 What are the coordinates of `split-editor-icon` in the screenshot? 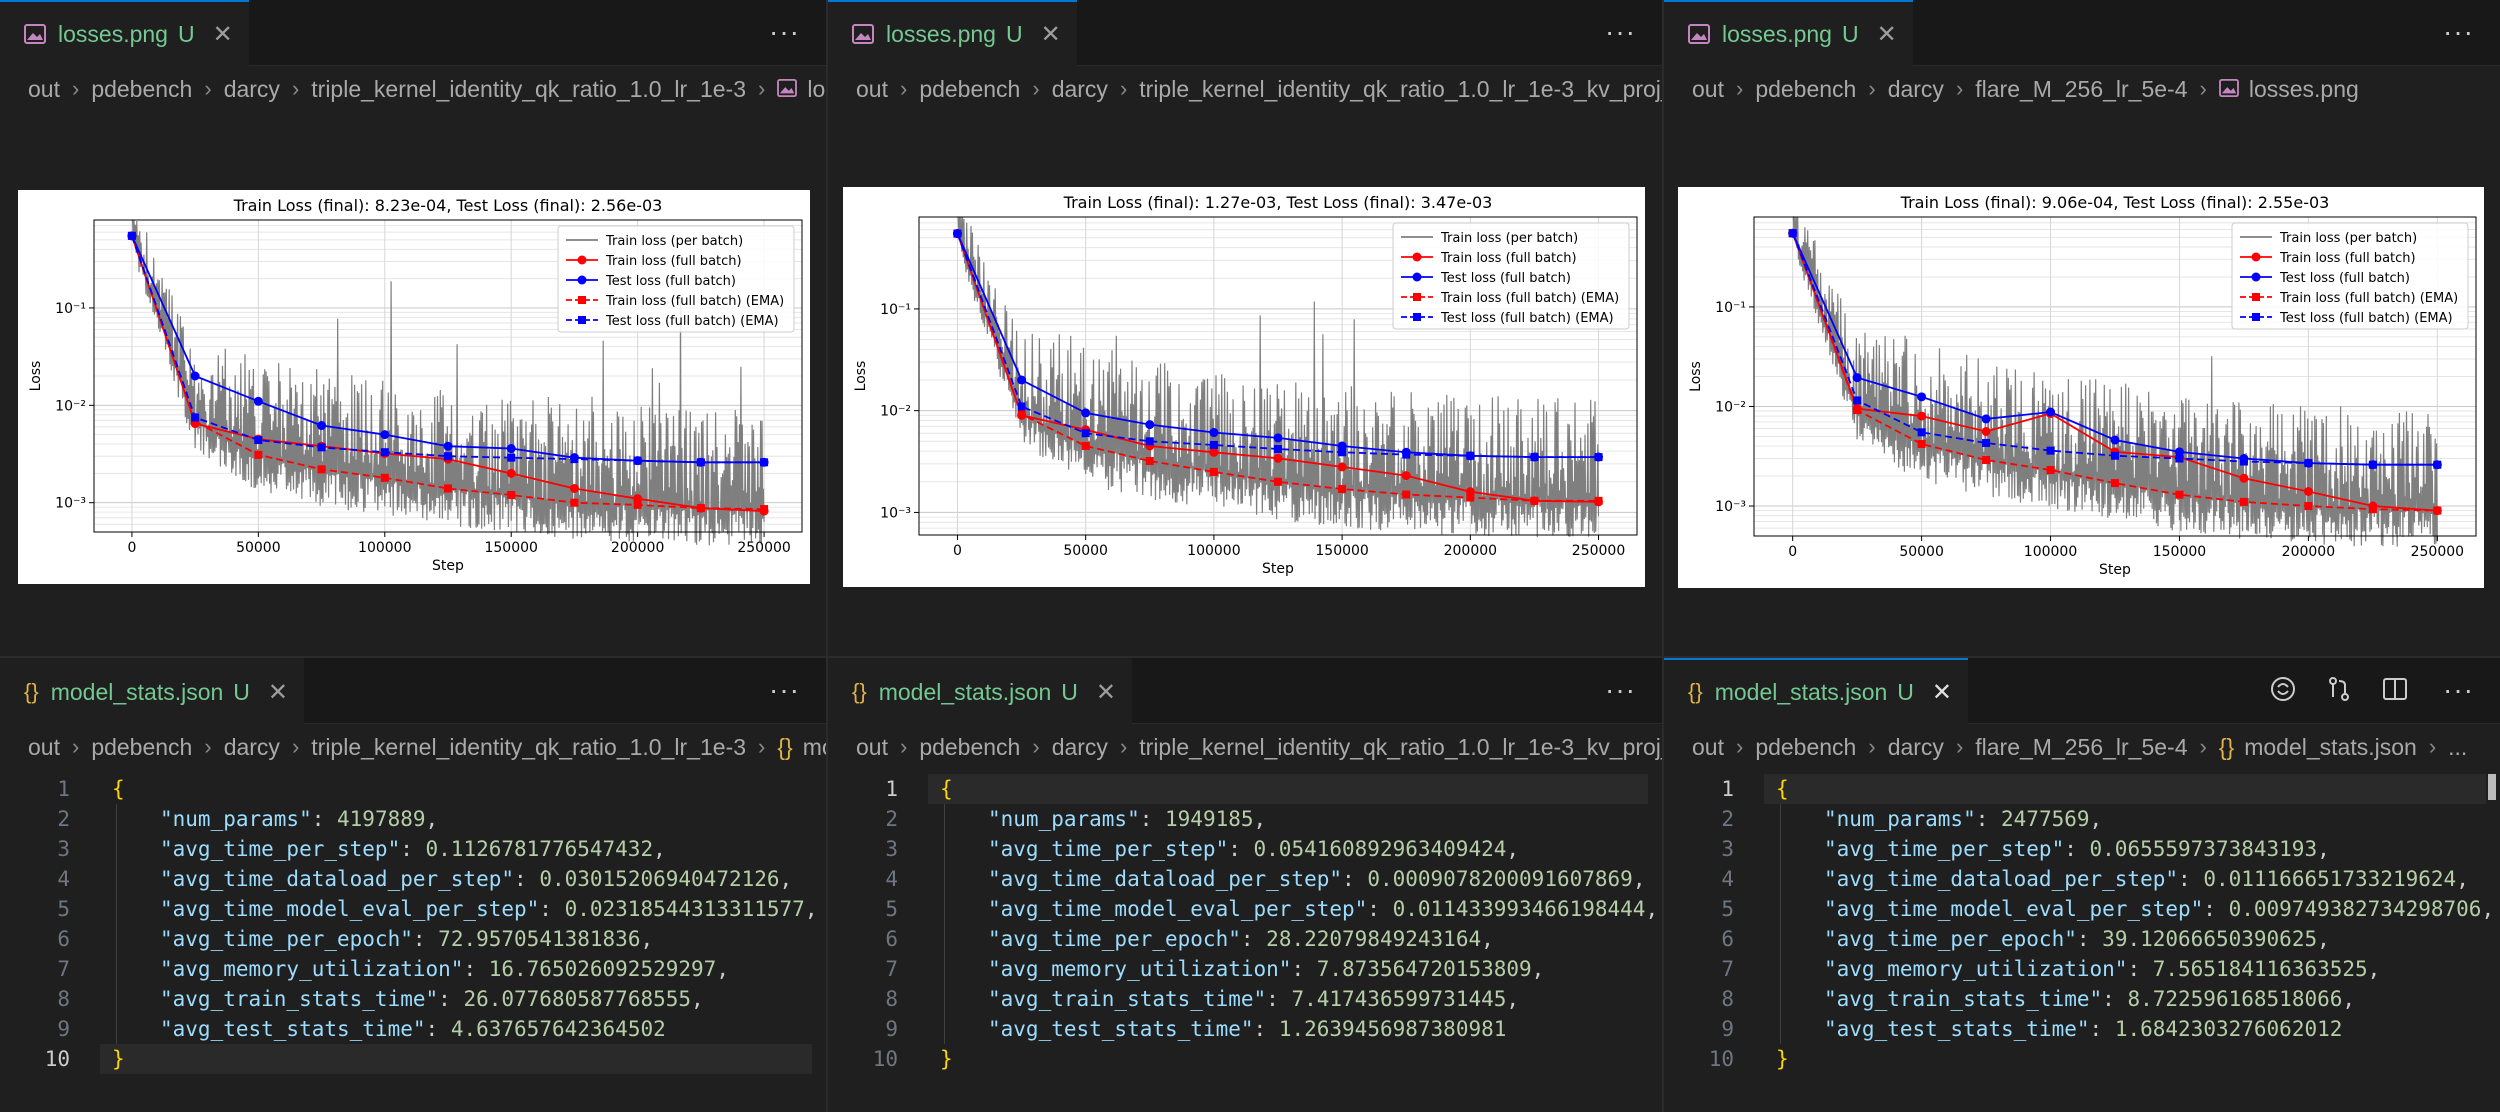 It's located at (2395, 689).